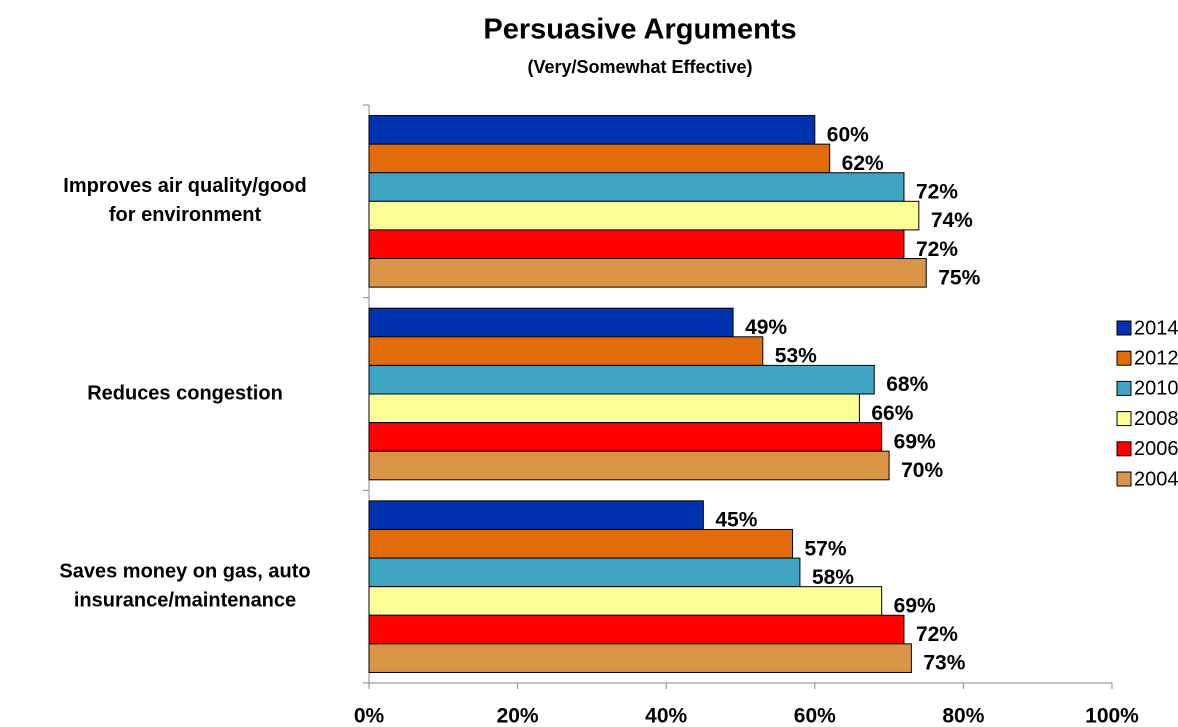  What do you see at coordinates (1156, 419) in the screenshot?
I see `legend-label: 2008` at bounding box center [1156, 419].